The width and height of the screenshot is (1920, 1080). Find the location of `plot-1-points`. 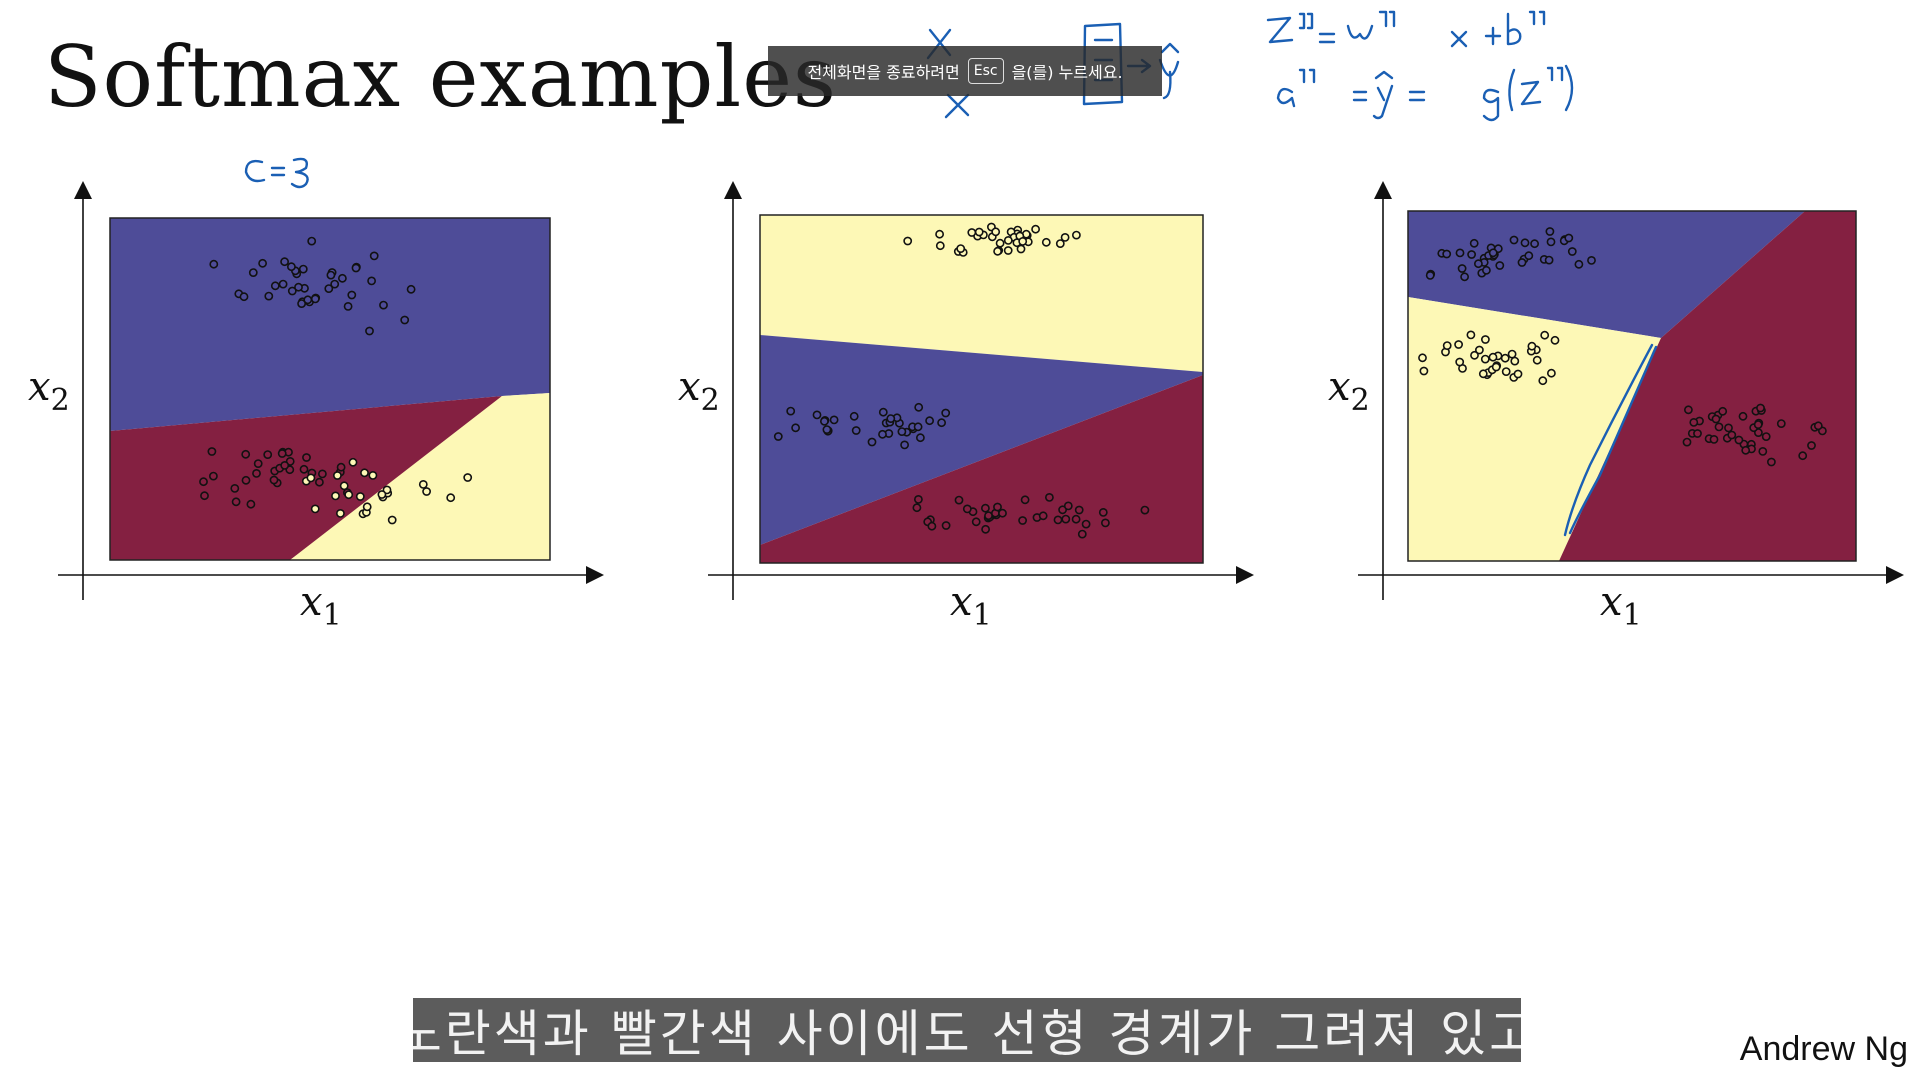

plot-1-points is located at coordinates (336, 380).